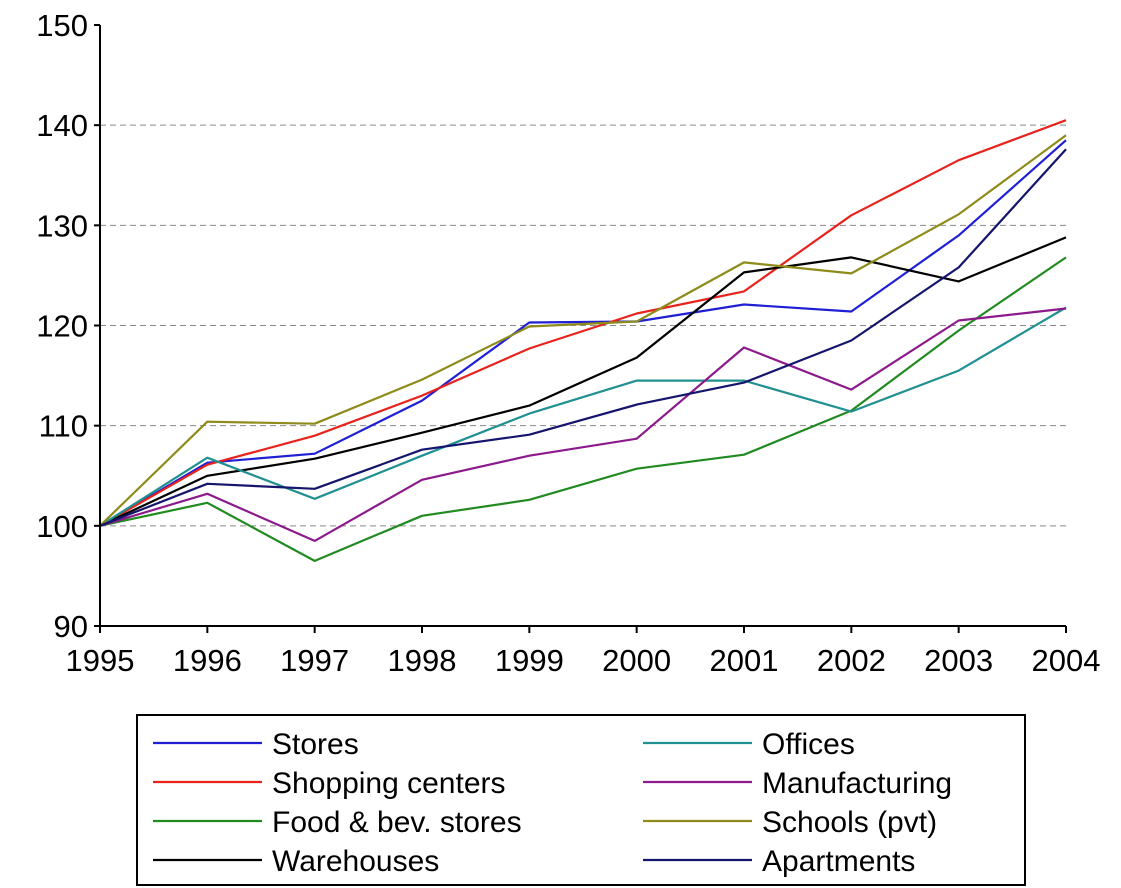  What do you see at coordinates (207, 660) in the screenshot?
I see `x-tick-label: 1996` at bounding box center [207, 660].